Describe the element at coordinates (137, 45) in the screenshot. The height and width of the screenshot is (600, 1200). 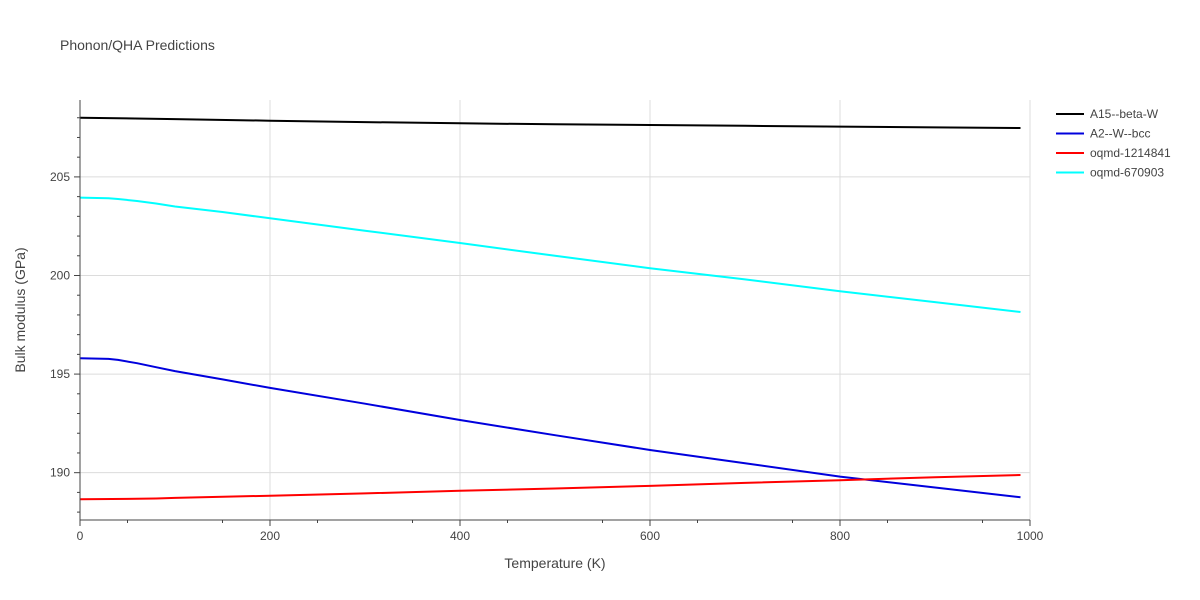
I see `chart-title: Phonon/QHA Predictions` at that location.